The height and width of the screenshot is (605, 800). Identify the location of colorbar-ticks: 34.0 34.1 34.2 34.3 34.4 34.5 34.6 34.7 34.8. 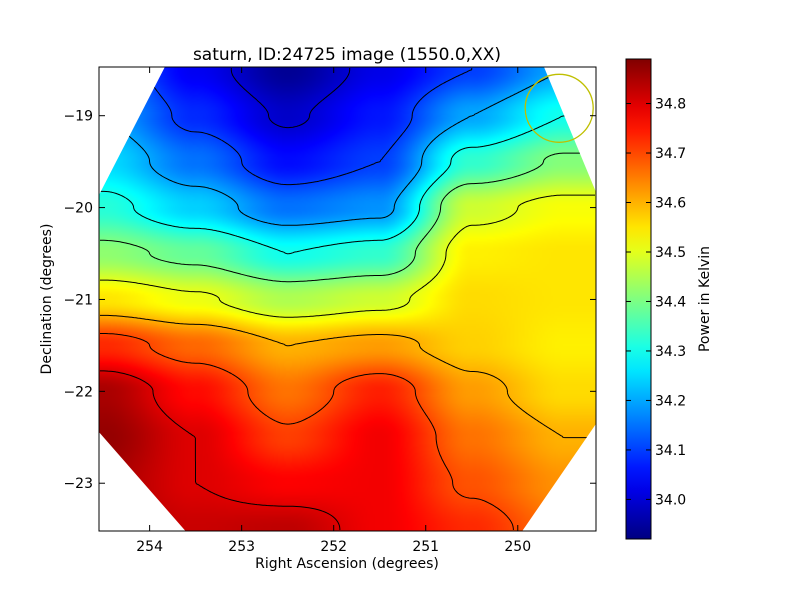
(656, 302).